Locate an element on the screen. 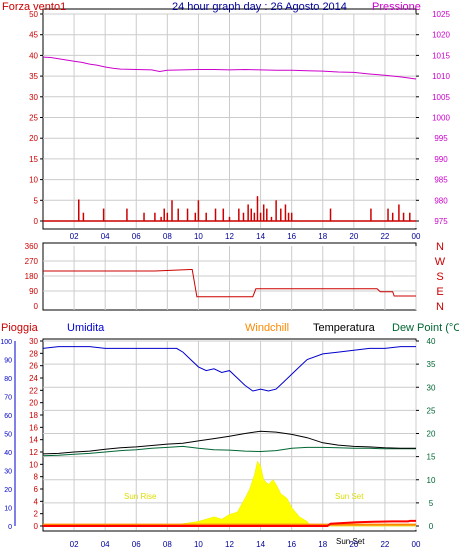 Image resolution: width=459 pixels, height=555 pixels. humidity-tick-label: 90 is located at coordinates (8, 361).